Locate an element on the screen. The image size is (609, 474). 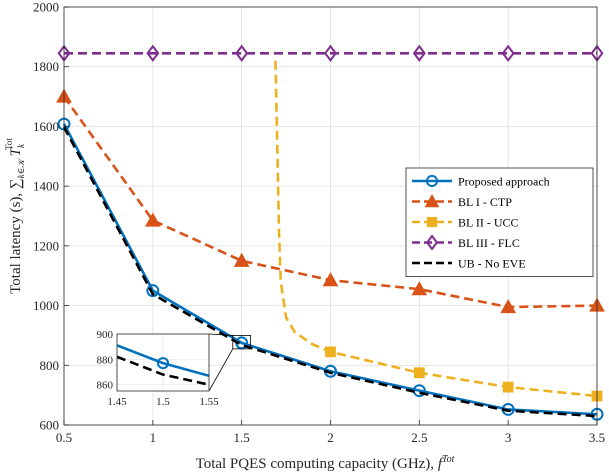
x-tick-label: 1.5 is located at coordinates (242, 437).